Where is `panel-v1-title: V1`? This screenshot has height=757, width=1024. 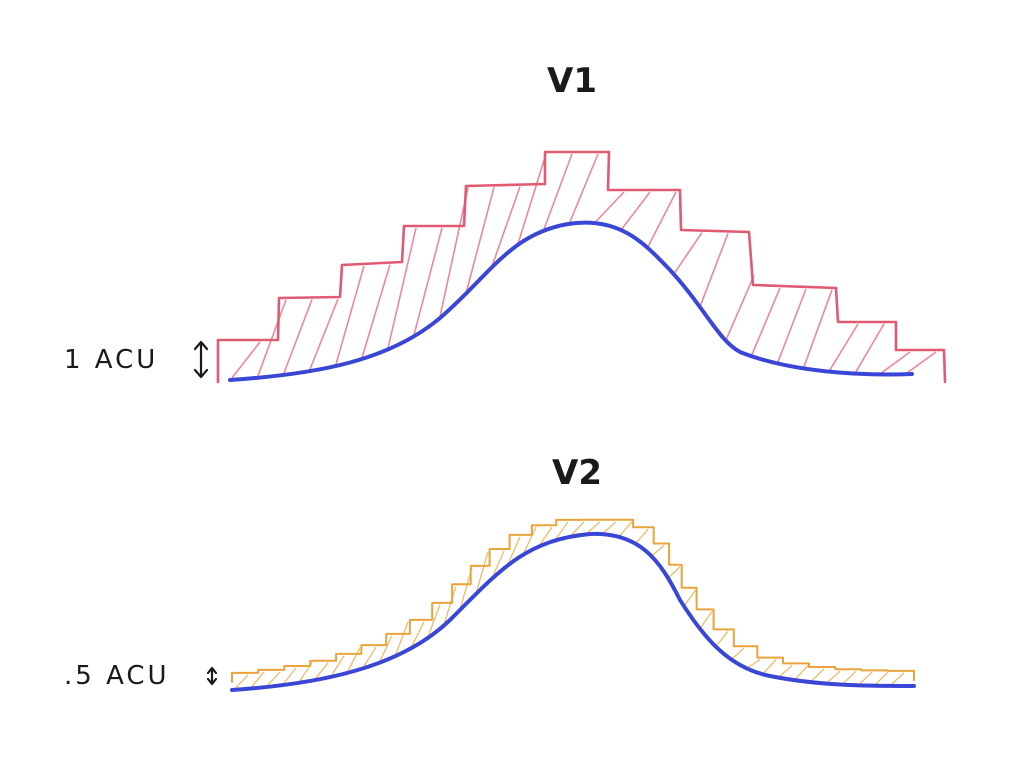
panel-v1-title: V1 is located at coordinates (572, 81).